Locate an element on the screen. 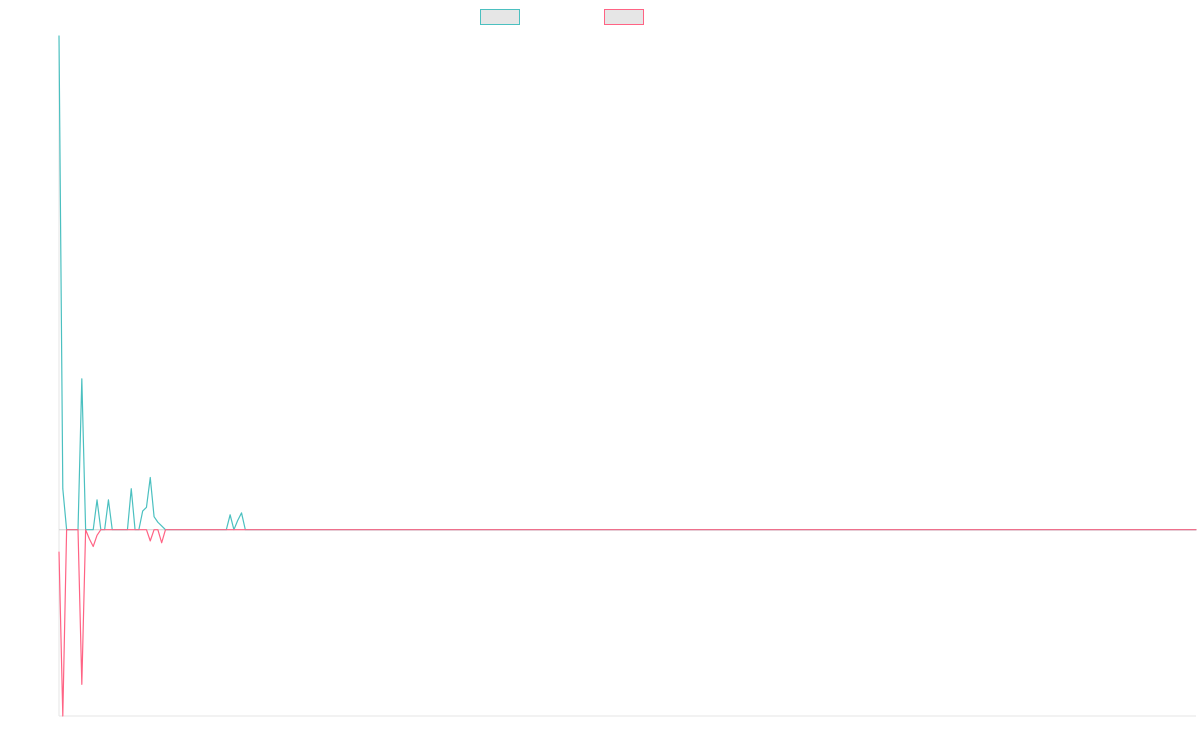 The image size is (1200, 750). legend-series-2-swatch is located at coordinates (624, 17).